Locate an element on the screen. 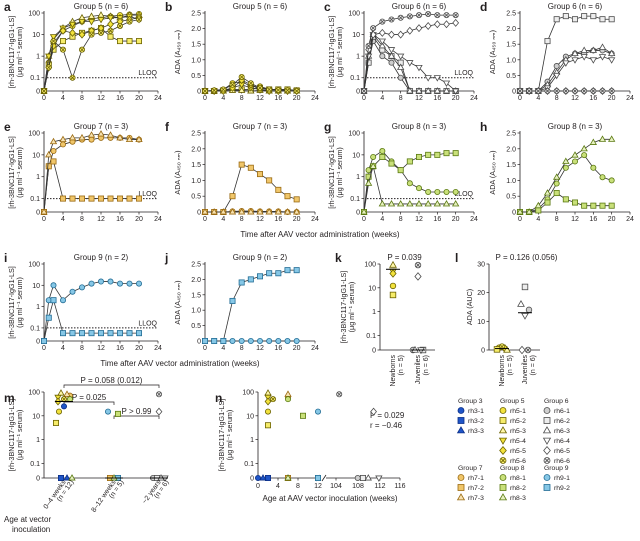 The height and width of the screenshot is (541, 640). age-label-line1: Age at vector is located at coordinates (27, 519).